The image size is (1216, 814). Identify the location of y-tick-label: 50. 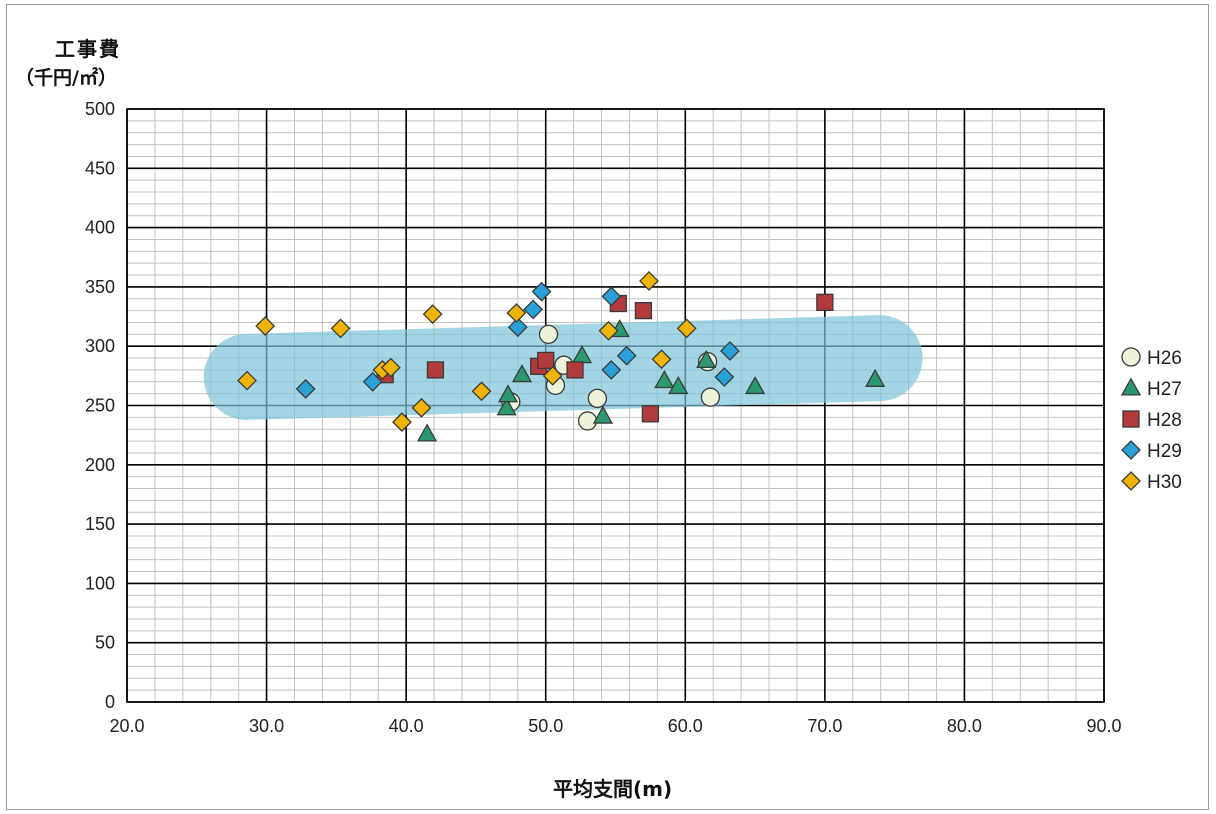
(105, 643).